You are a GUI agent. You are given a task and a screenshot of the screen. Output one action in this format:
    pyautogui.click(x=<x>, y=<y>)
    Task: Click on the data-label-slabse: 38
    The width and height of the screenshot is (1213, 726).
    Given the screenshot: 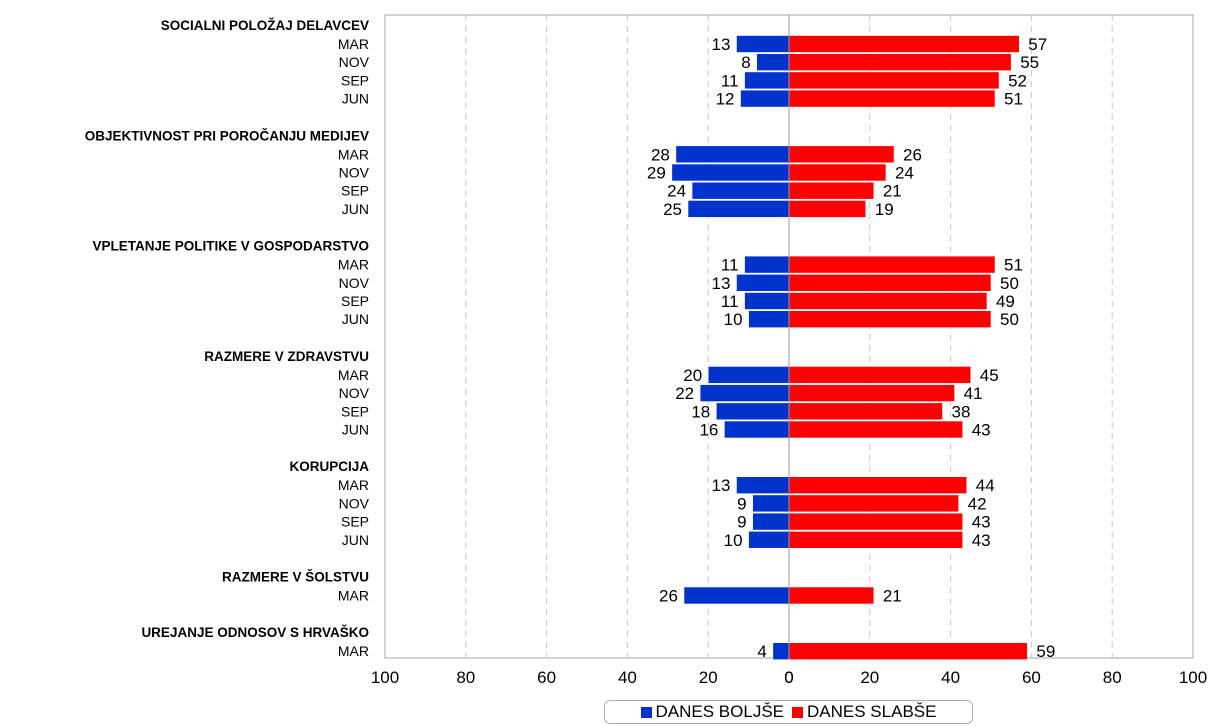 What is the action you would take?
    pyautogui.click(x=961, y=411)
    